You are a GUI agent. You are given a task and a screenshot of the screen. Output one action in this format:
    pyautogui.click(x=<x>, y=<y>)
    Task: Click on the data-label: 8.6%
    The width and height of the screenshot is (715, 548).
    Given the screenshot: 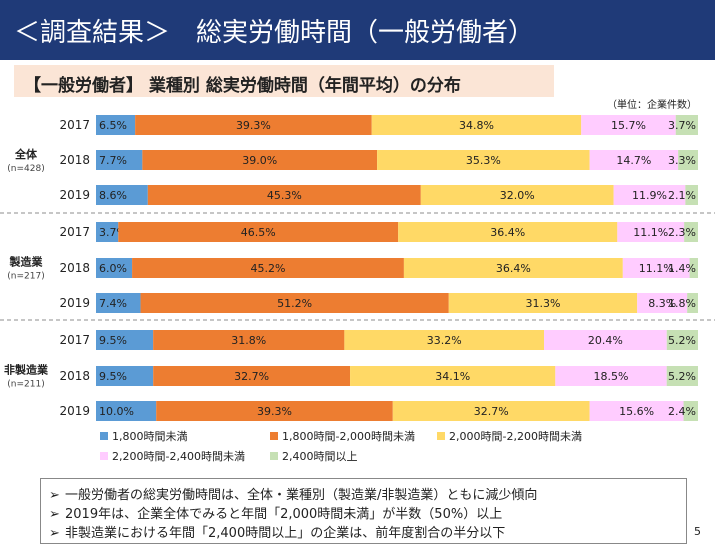 What is the action you would take?
    pyautogui.click(x=113, y=195)
    